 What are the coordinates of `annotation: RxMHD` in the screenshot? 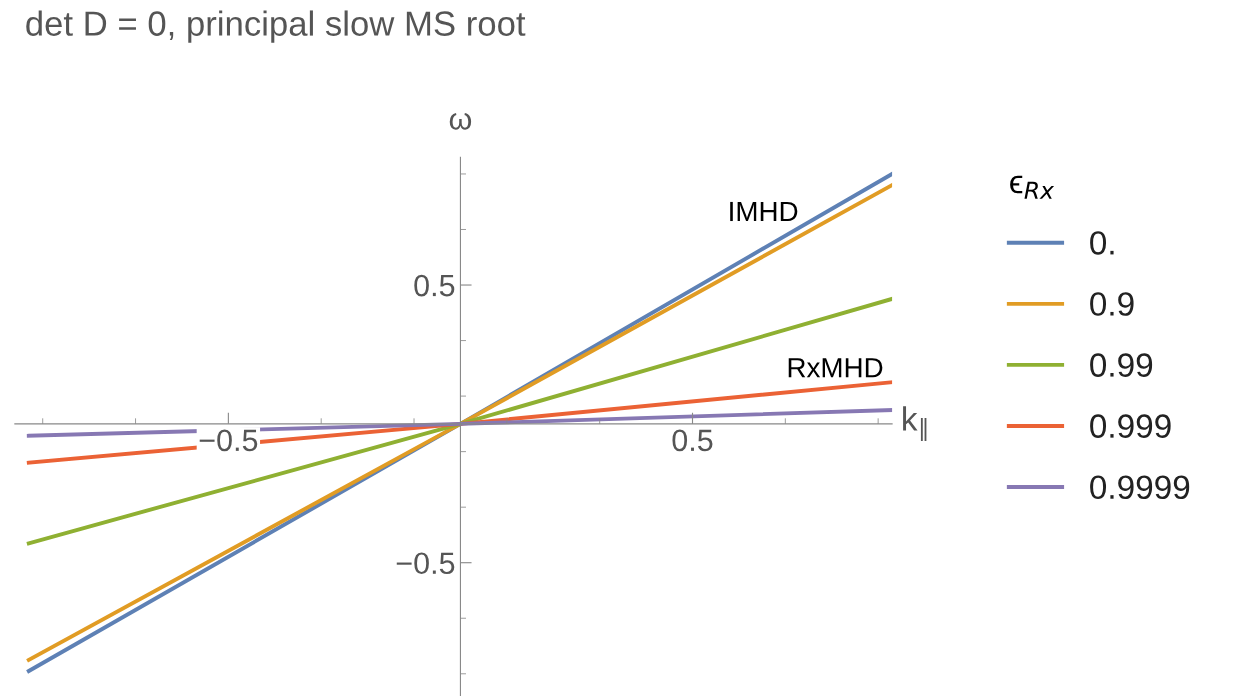 It's located at (835, 368).